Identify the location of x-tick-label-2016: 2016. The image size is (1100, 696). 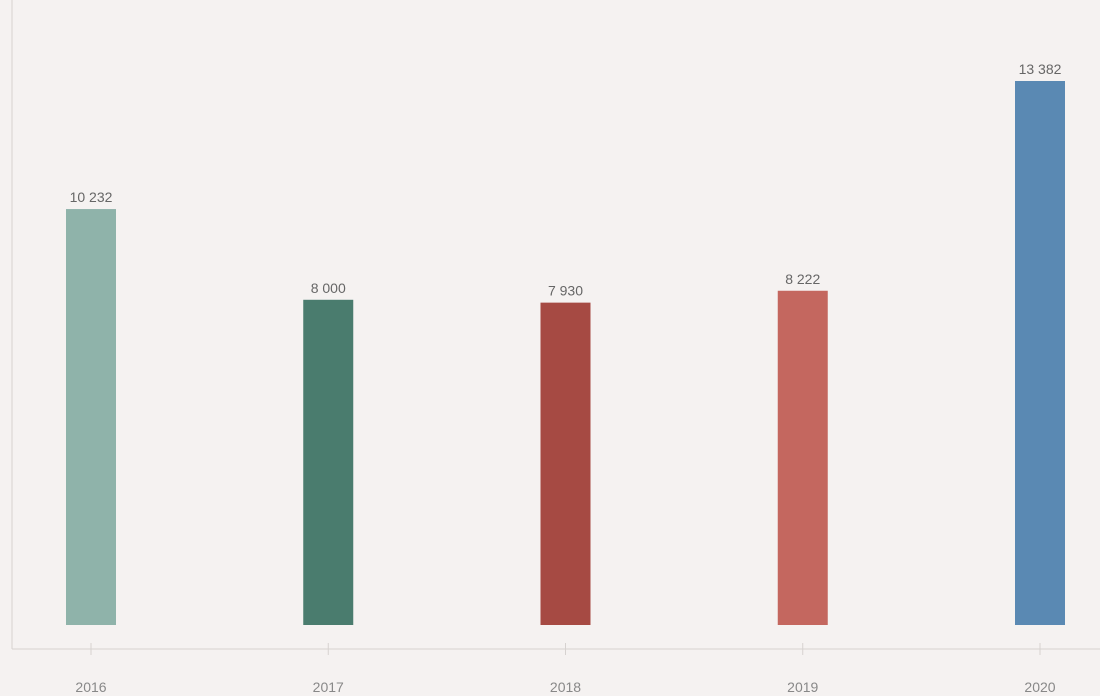
(90, 687).